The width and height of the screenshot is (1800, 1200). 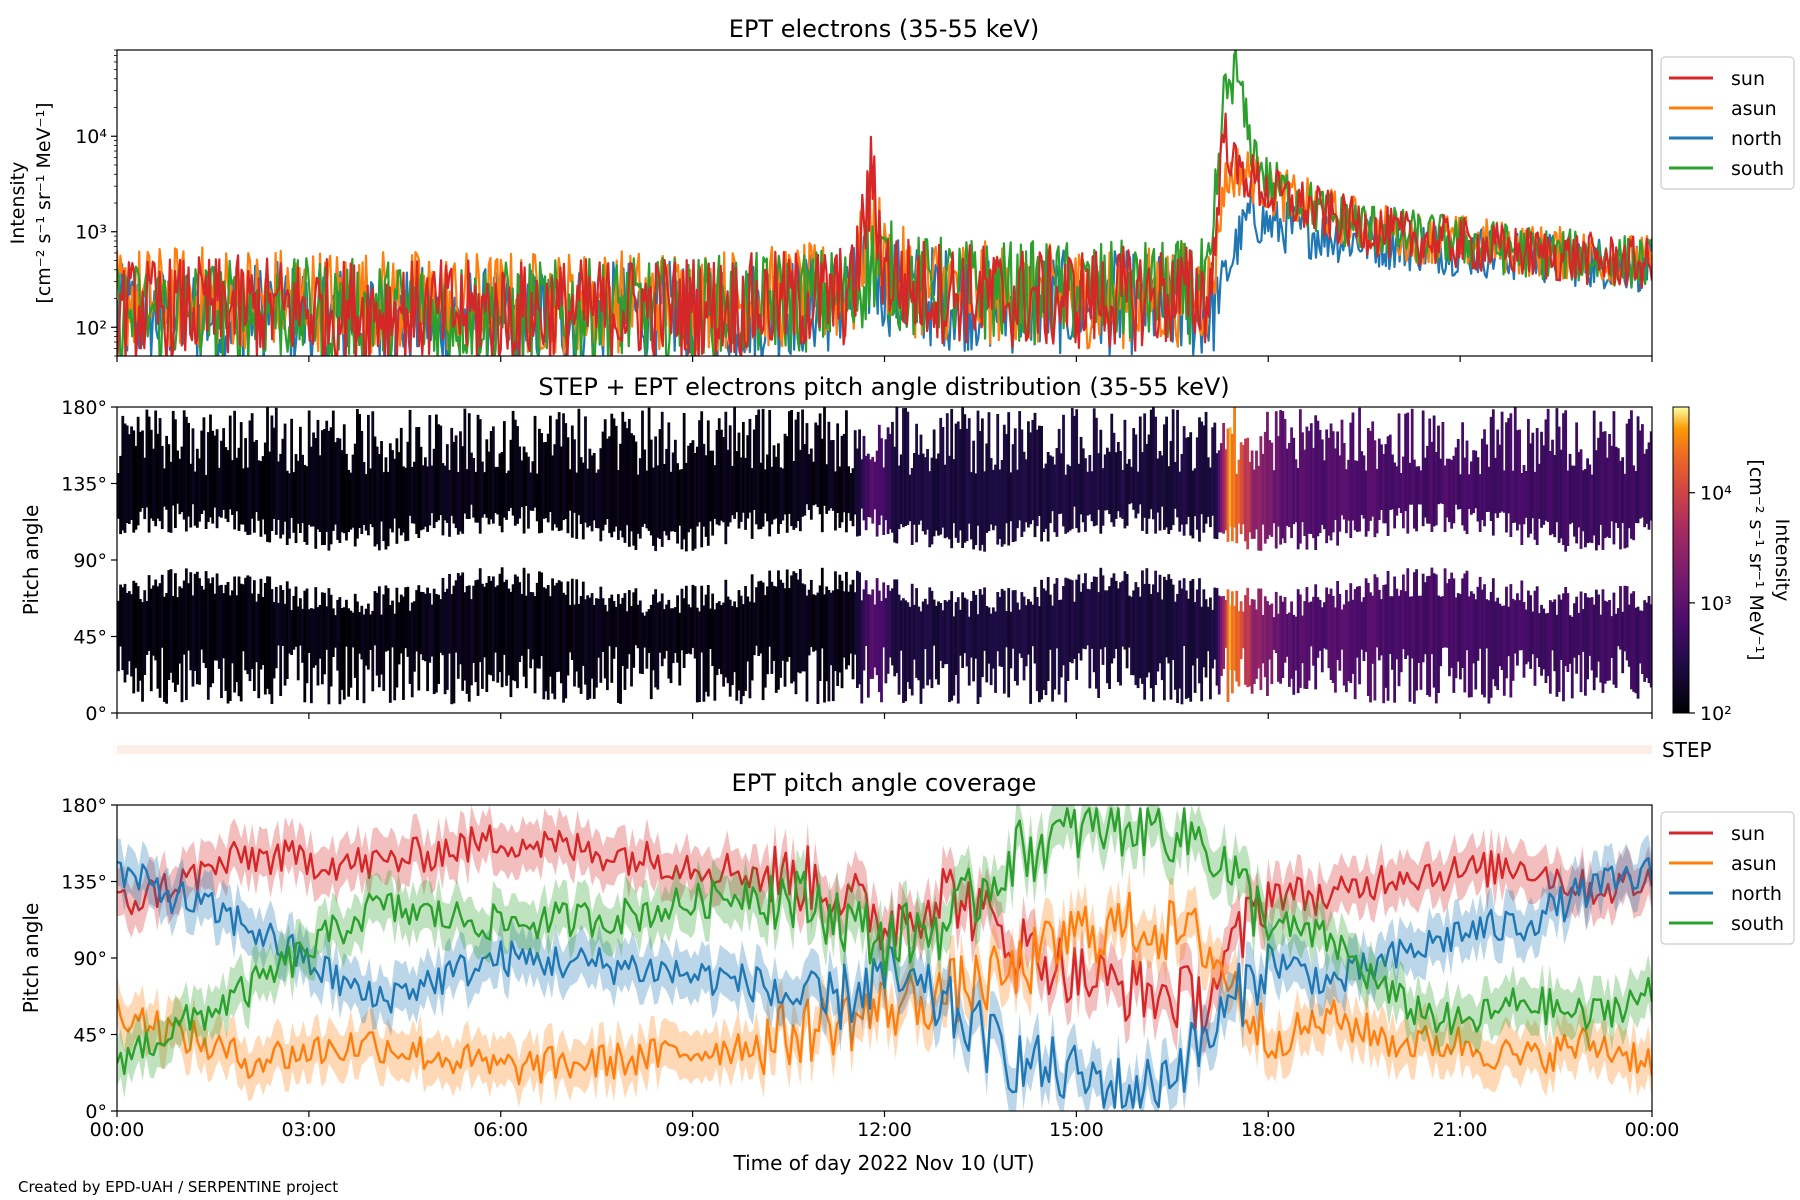 What do you see at coordinates (31, 560) in the screenshot?
I see `pad-ylabel: Pitch angle` at bounding box center [31, 560].